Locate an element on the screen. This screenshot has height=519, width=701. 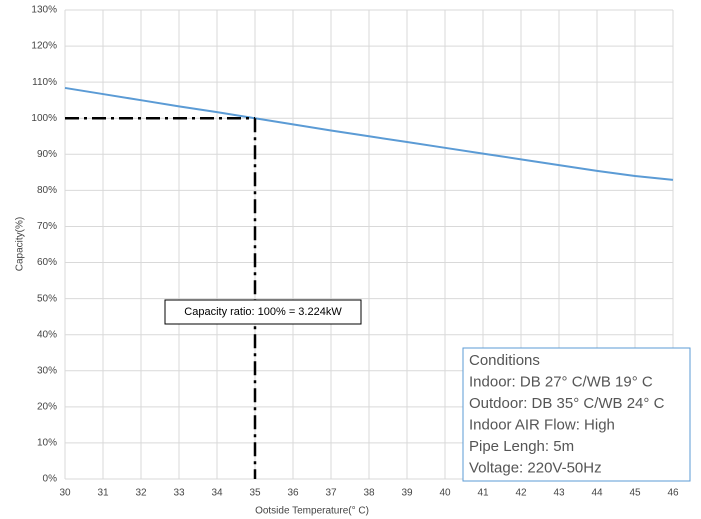
conditions-line: Indoor AIR Flow: High is located at coordinates (542, 424).